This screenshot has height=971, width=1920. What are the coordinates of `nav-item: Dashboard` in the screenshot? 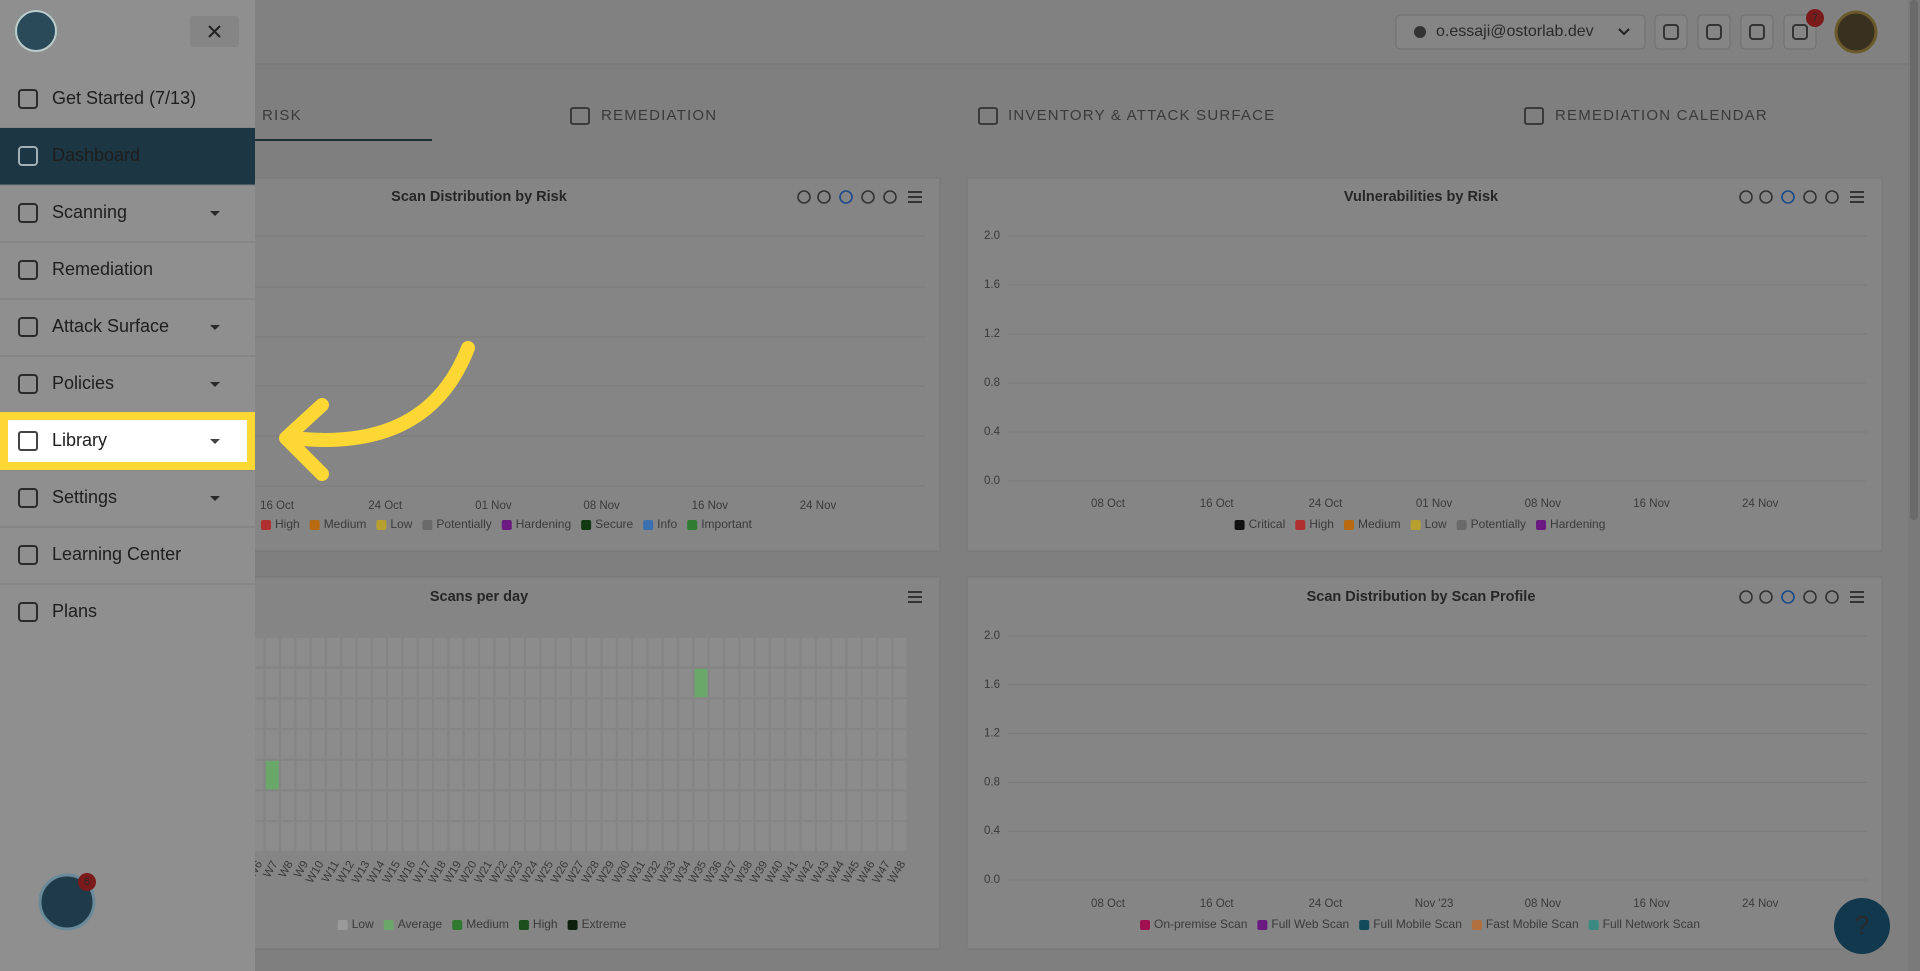 It's located at (96, 155).